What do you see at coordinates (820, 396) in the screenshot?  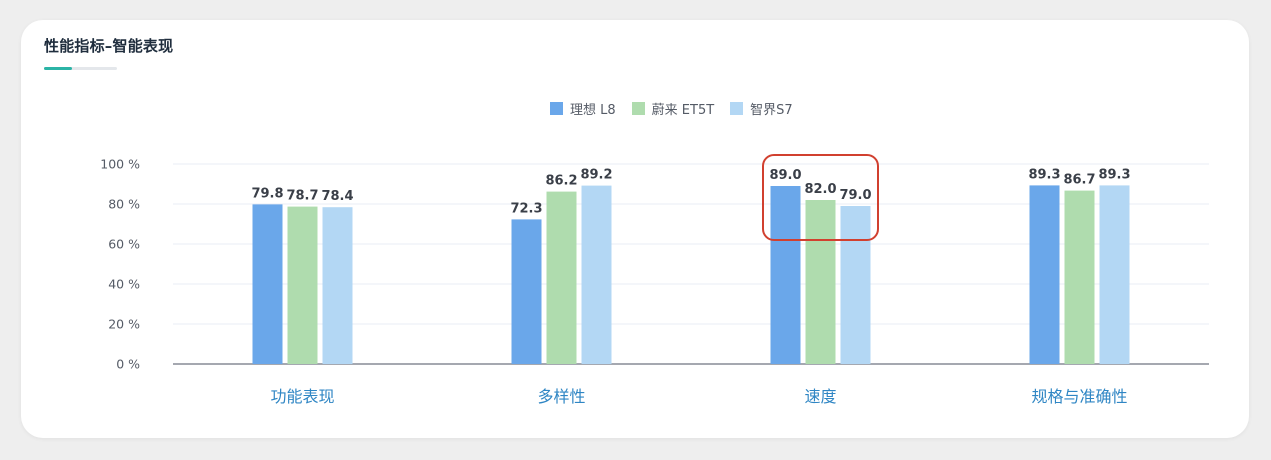 I see `x-tick-label: 速度` at bounding box center [820, 396].